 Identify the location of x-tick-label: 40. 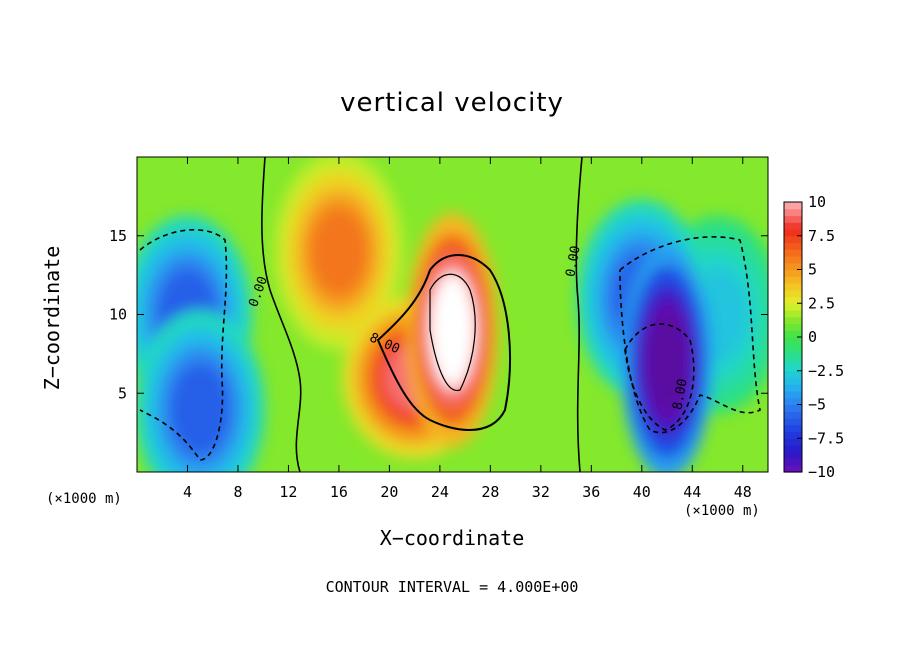
(642, 492).